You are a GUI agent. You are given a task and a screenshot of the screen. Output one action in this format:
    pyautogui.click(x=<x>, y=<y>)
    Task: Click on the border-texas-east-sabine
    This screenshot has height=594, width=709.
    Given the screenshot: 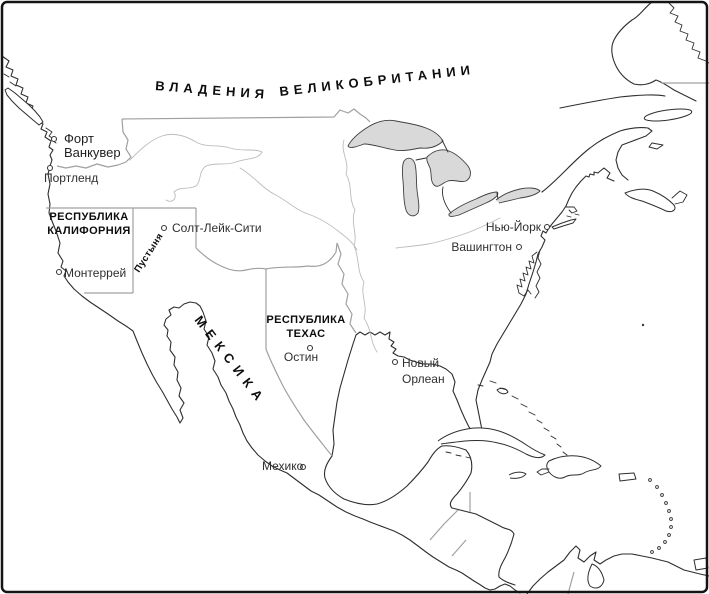 What is the action you would take?
    pyautogui.click(x=346, y=288)
    